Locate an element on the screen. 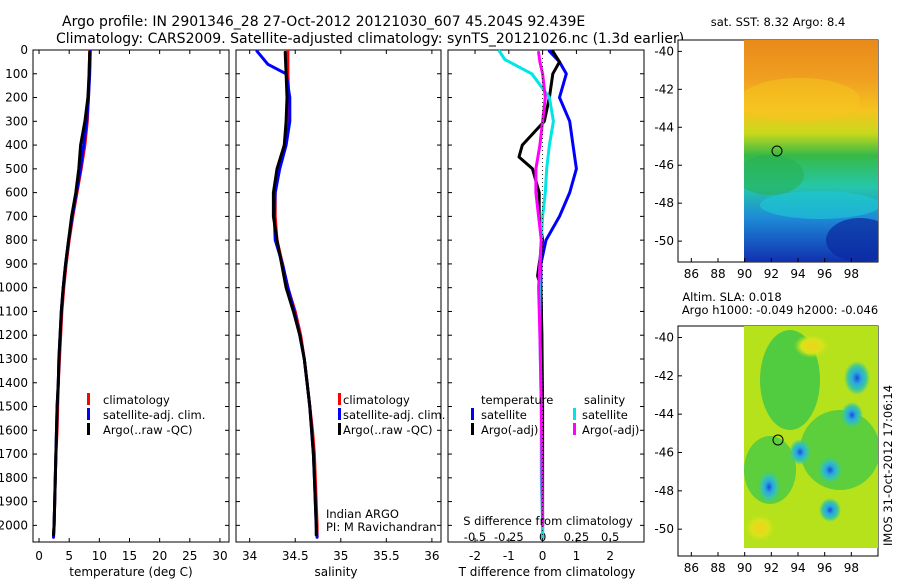 The image size is (900, 585). depth-tick-label: 700 is located at coordinates (16, 216).